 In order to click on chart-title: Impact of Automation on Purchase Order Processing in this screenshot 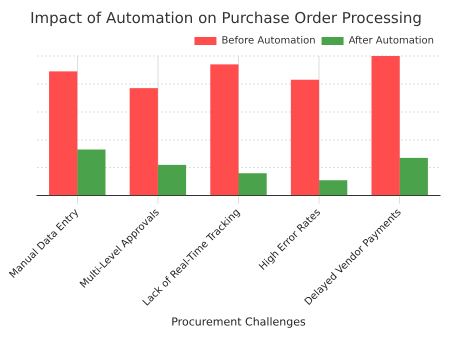, I will do `click(226, 17)`.